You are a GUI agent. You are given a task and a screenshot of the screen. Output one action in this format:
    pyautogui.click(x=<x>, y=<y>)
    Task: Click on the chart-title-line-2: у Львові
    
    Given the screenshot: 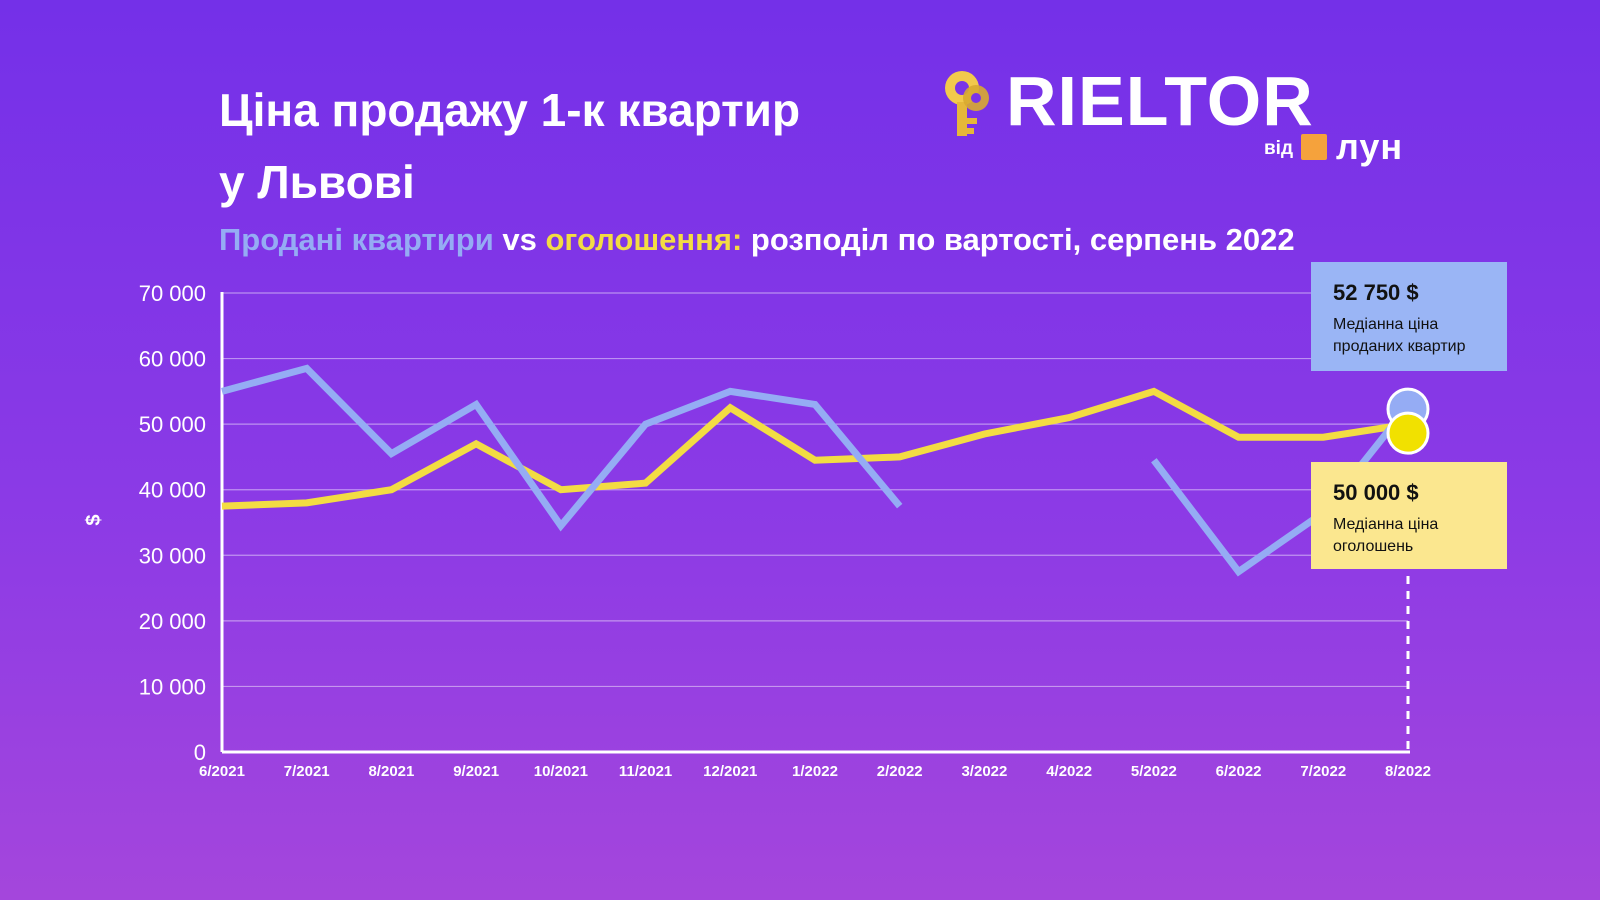 What is the action you would take?
    pyautogui.click(x=317, y=182)
    